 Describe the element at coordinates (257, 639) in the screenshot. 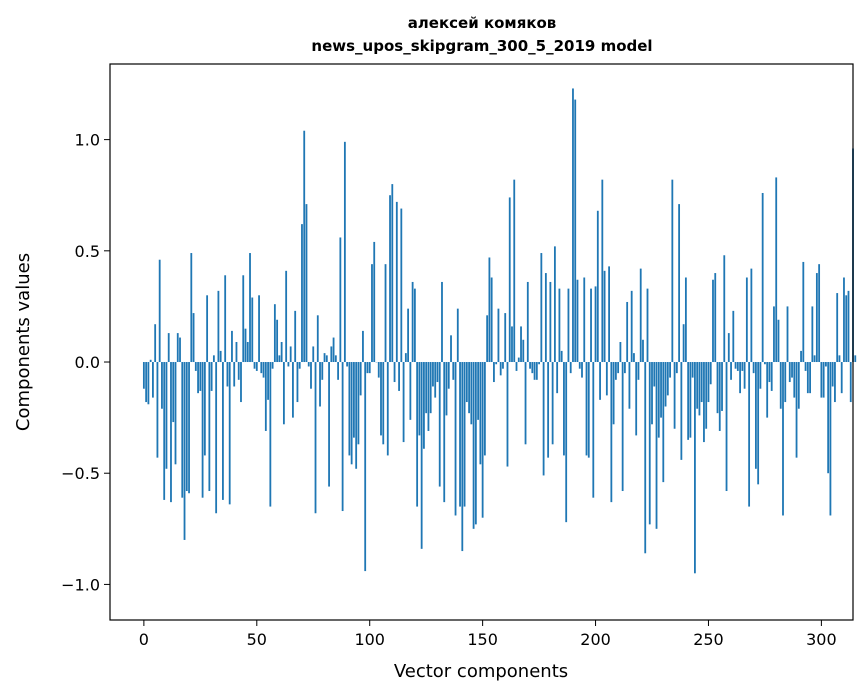

I see `x-tick-label: 50` at that location.